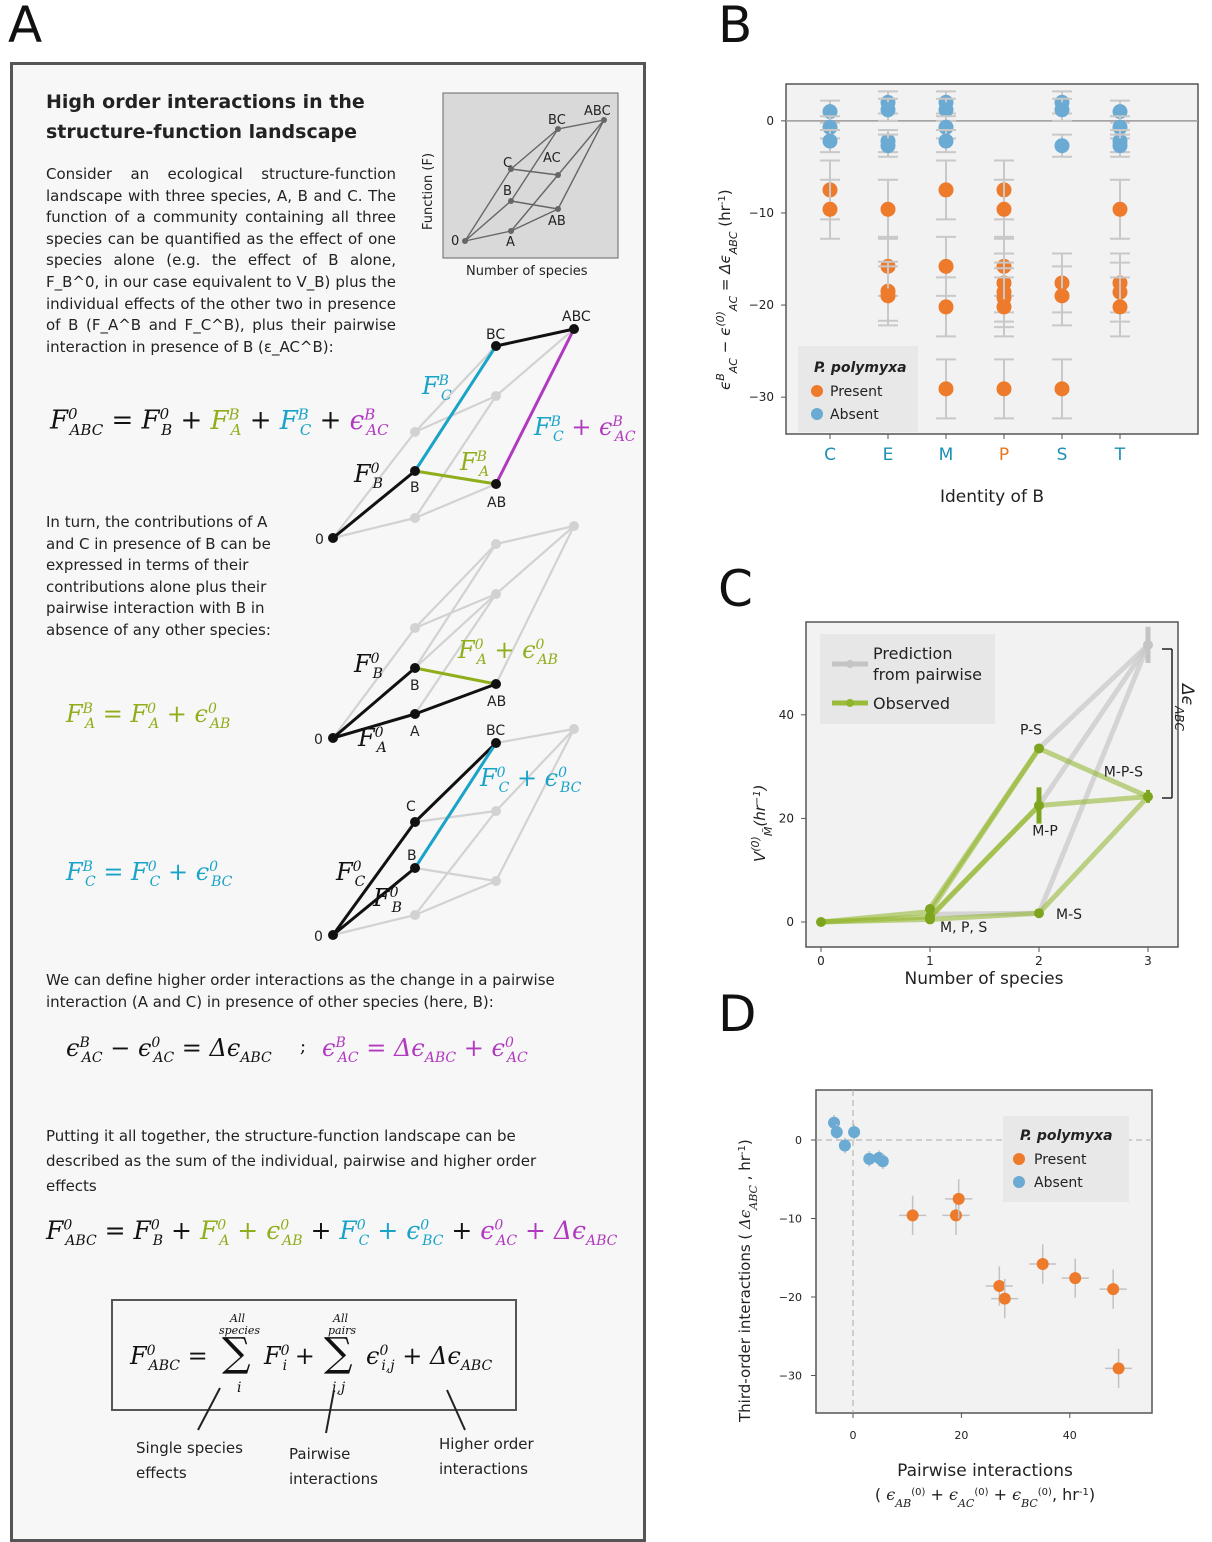 The width and height of the screenshot is (1212, 1542). What do you see at coordinates (1120, 455) in the screenshot?
I see `panel-b-xtick-label: T` at bounding box center [1120, 455].